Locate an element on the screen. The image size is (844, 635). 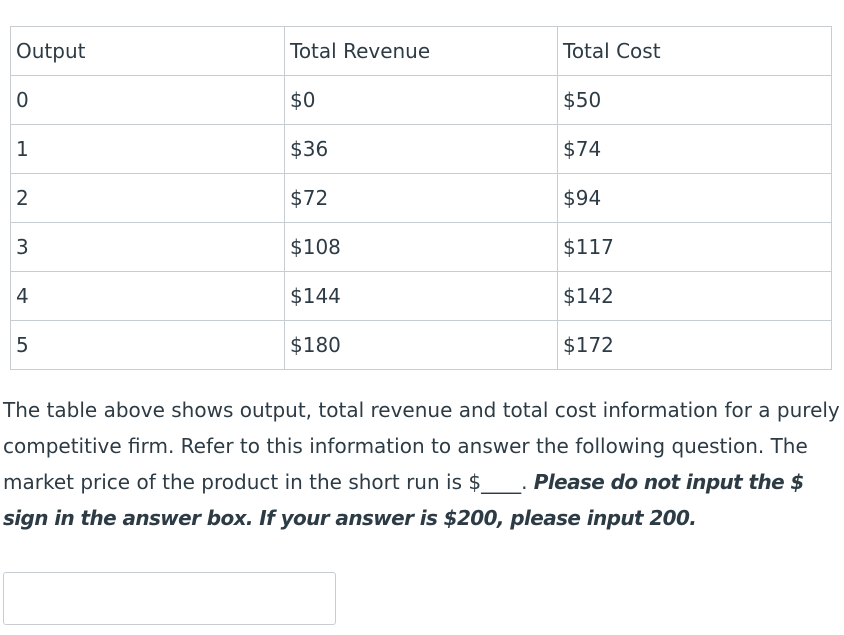
column-header-output: Output is located at coordinates (147, 51).